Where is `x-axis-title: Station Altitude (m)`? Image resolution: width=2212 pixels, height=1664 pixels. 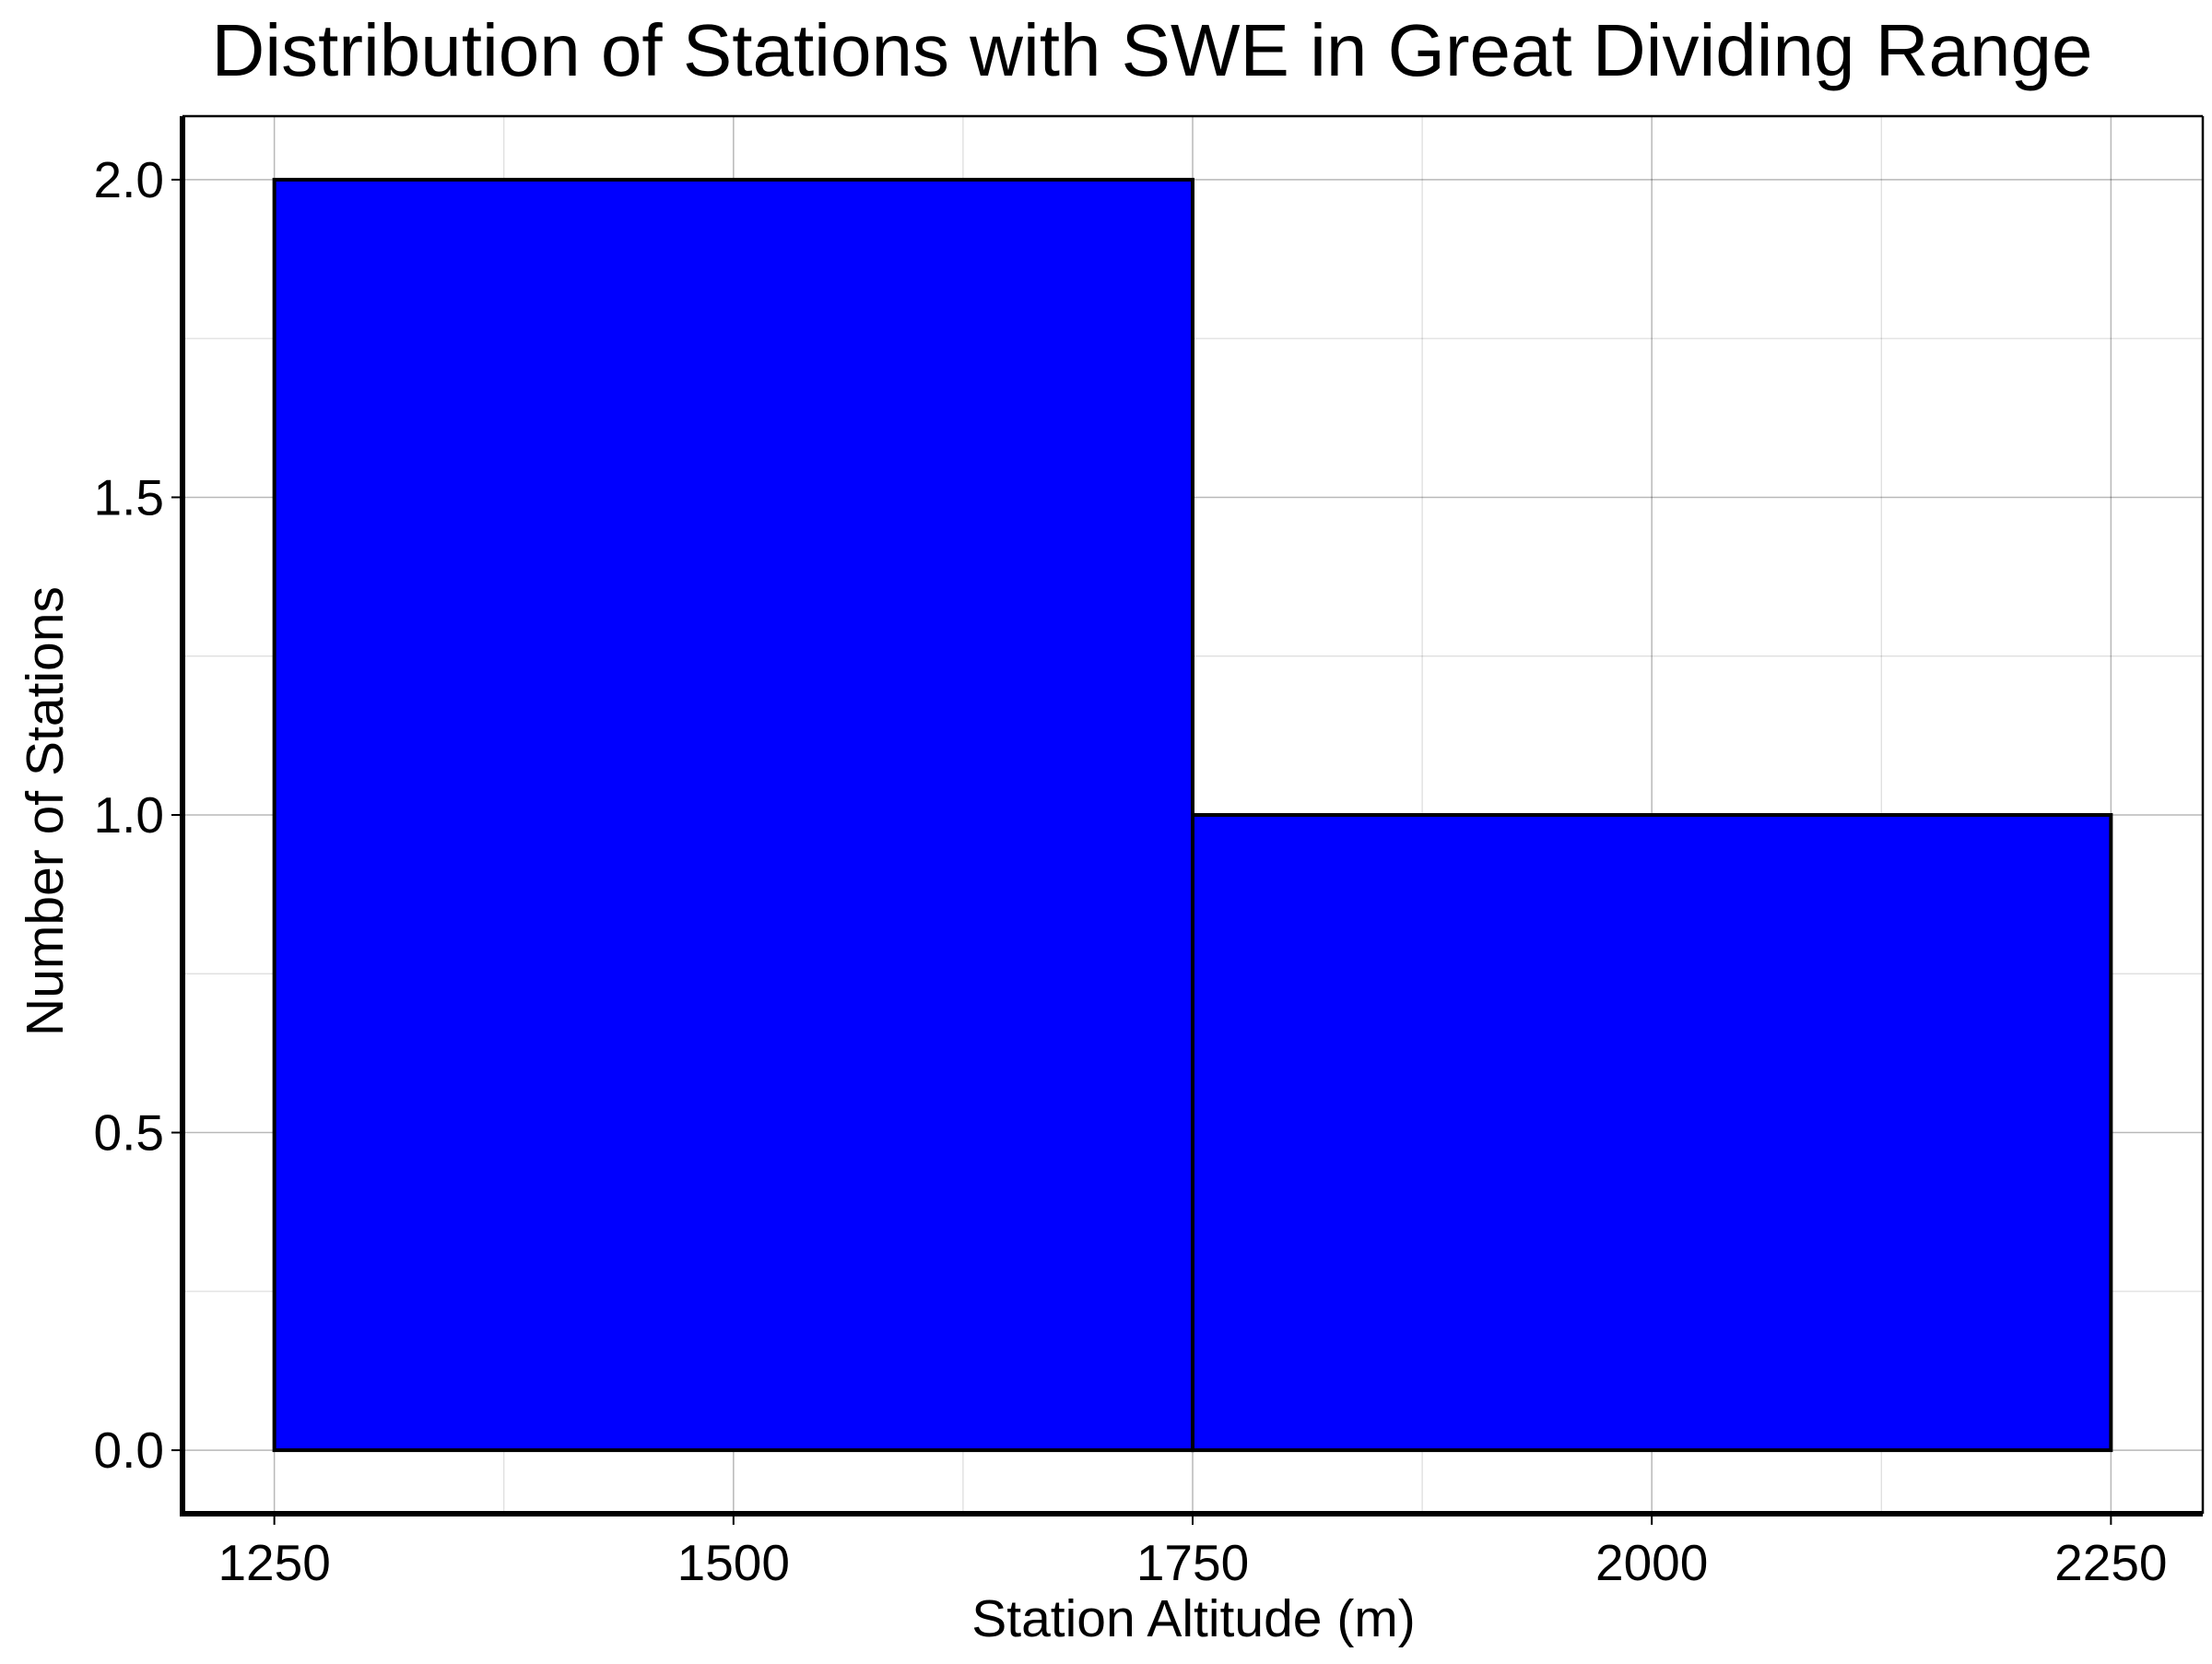 x-axis-title: Station Altitude (m) is located at coordinates (1193, 1618).